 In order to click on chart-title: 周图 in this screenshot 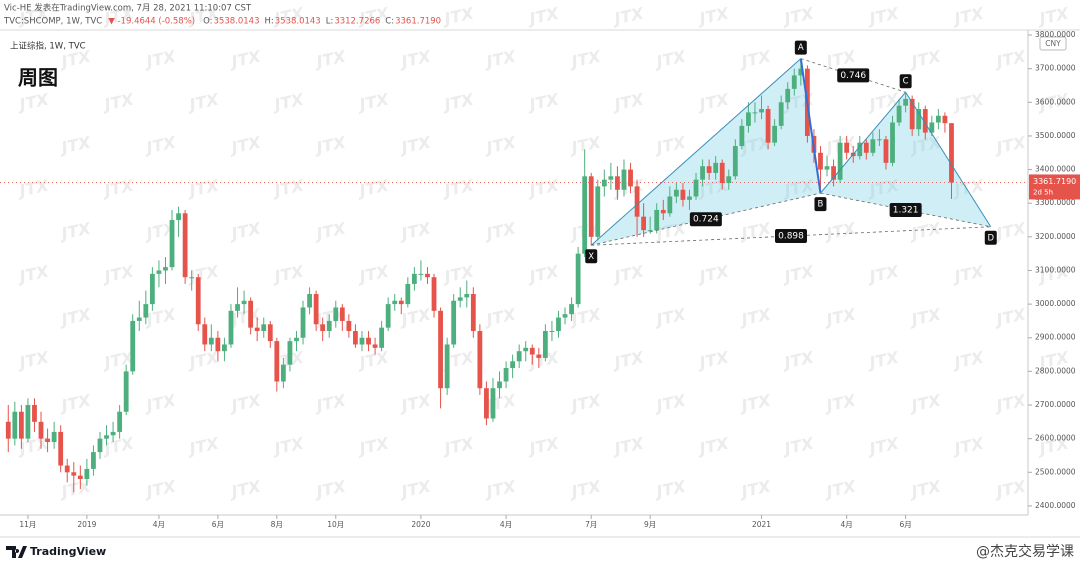, I will do `click(38, 78)`.